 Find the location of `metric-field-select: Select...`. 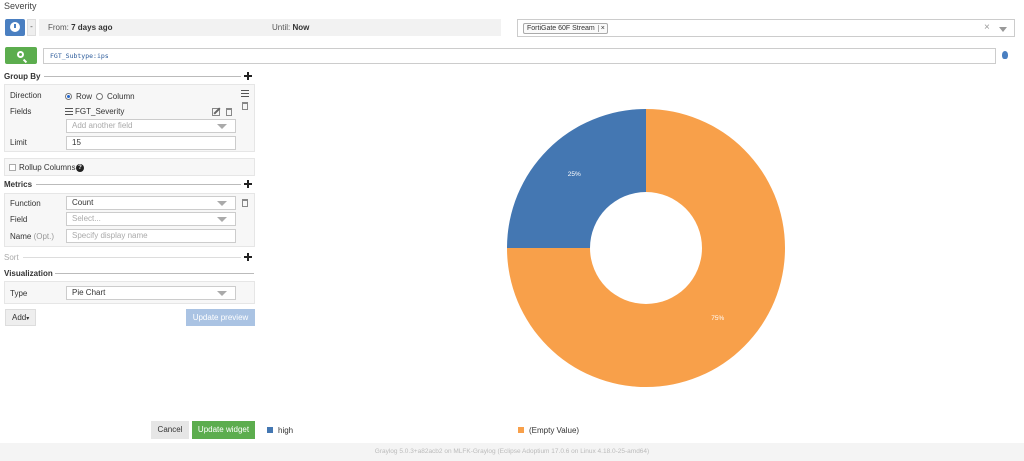

metric-field-select: Select... is located at coordinates (151, 219).